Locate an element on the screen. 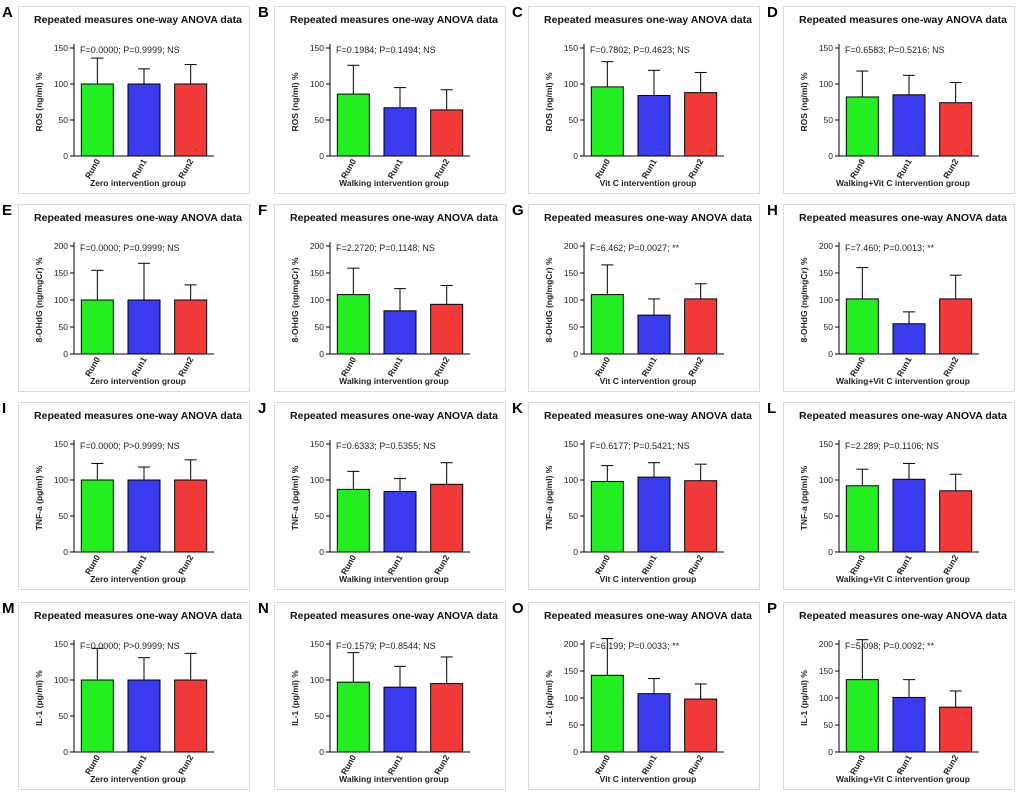  panel-letter: B is located at coordinates (263, 12).